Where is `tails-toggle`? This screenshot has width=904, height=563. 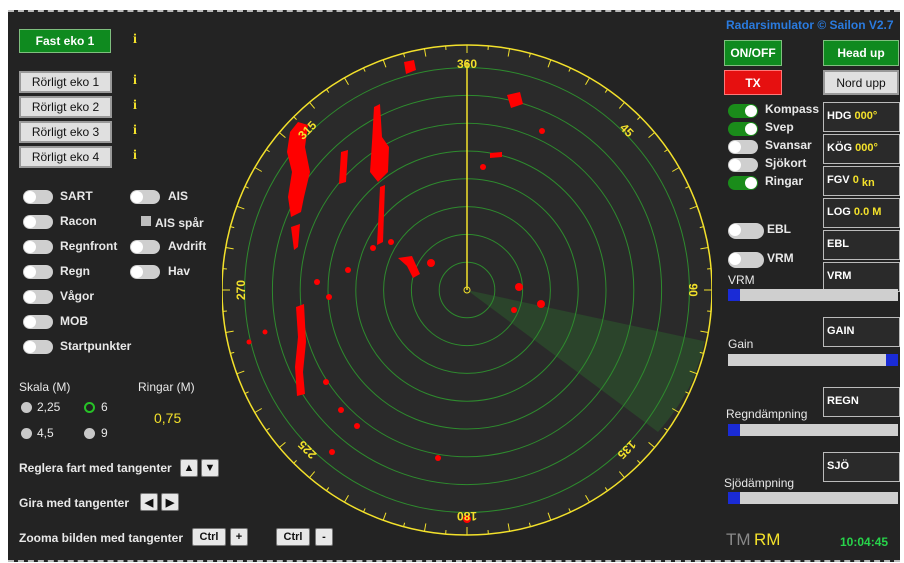
tails-toggle is located at coordinates (743, 147).